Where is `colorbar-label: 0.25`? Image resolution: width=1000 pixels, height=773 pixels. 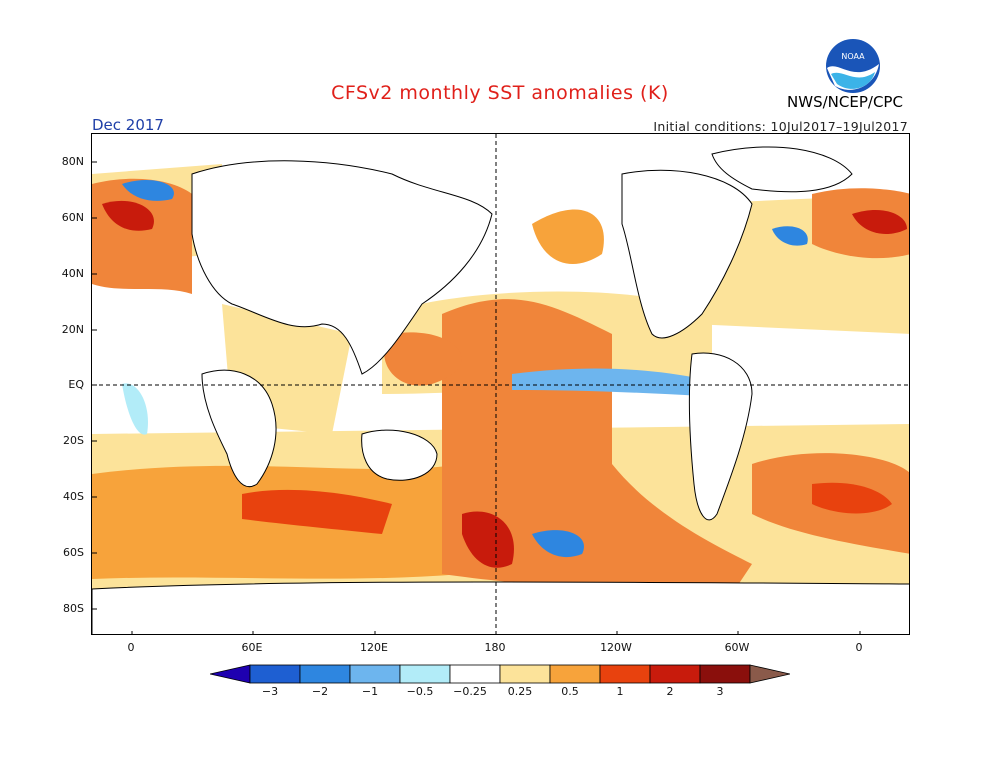
colorbar-label: 0.25 is located at coordinates (520, 691).